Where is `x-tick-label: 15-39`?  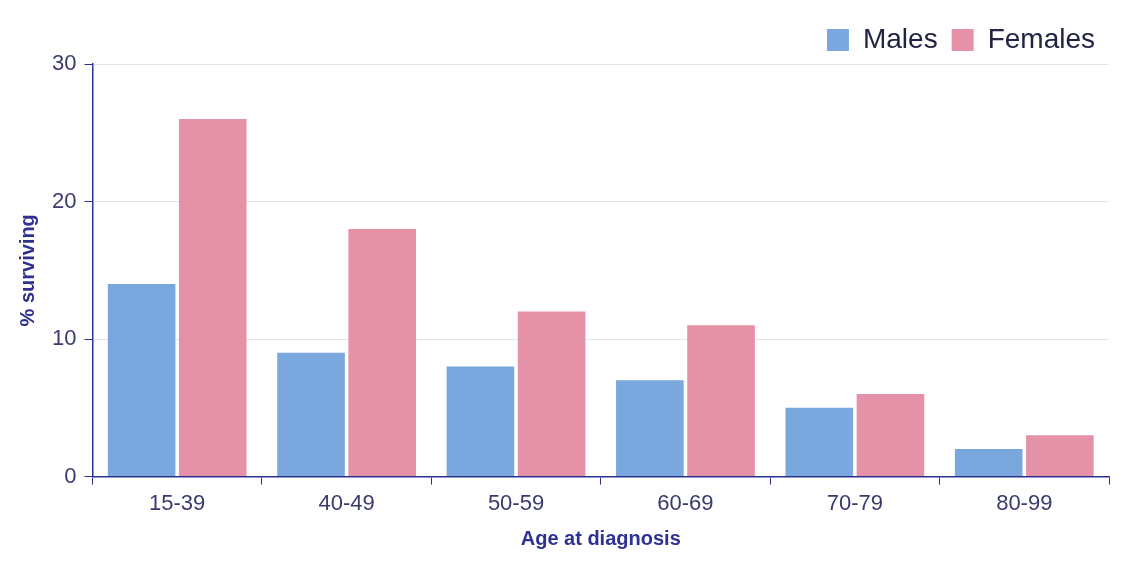
x-tick-label: 15-39 is located at coordinates (177, 502).